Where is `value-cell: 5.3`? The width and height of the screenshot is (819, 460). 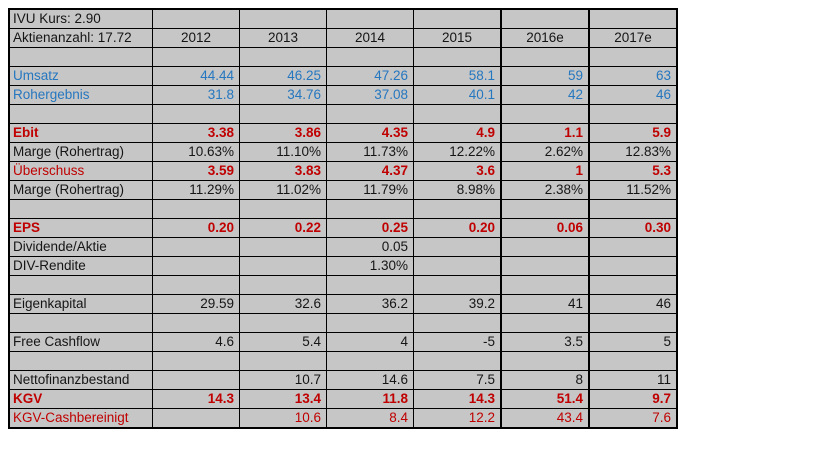 value-cell: 5.3 is located at coordinates (633, 171).